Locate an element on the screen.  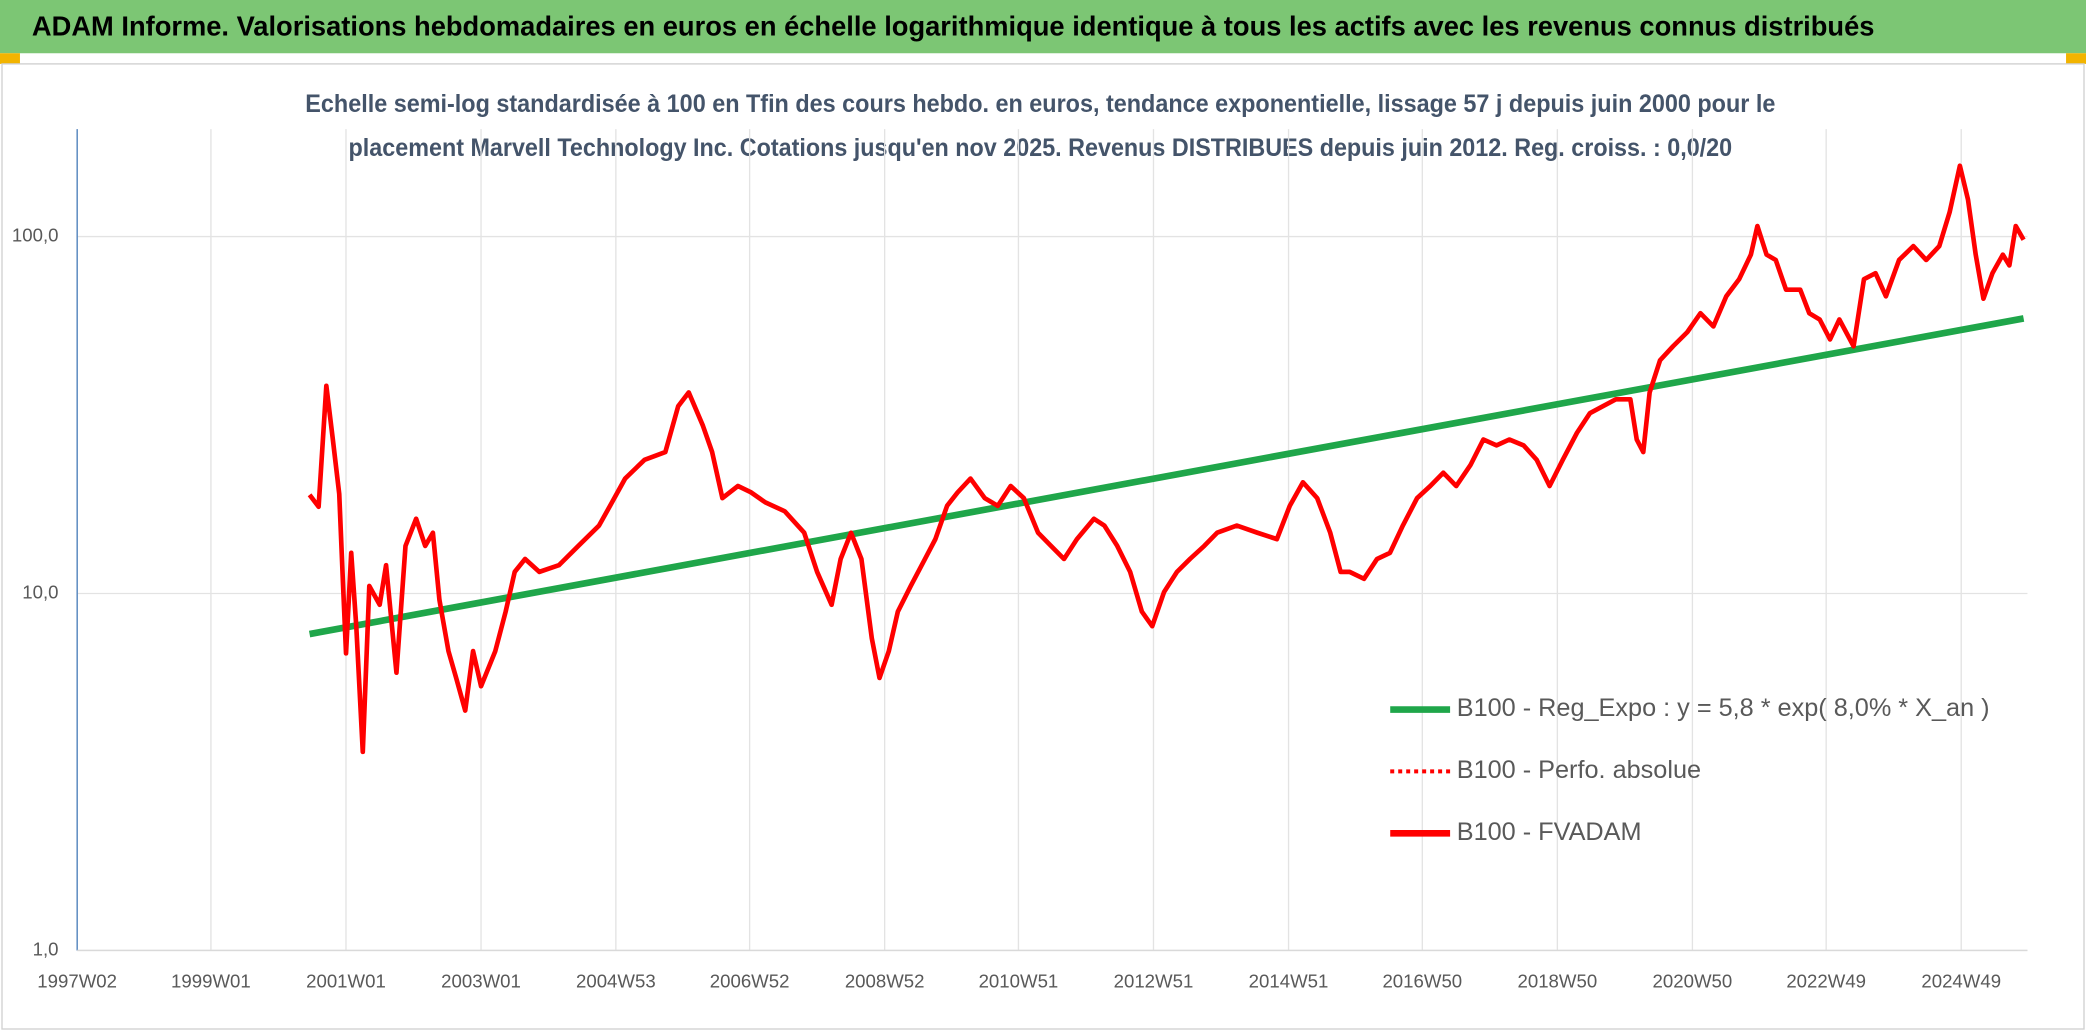
legend-label: B100 - FVADAM is located at coordinates (1549, 832).